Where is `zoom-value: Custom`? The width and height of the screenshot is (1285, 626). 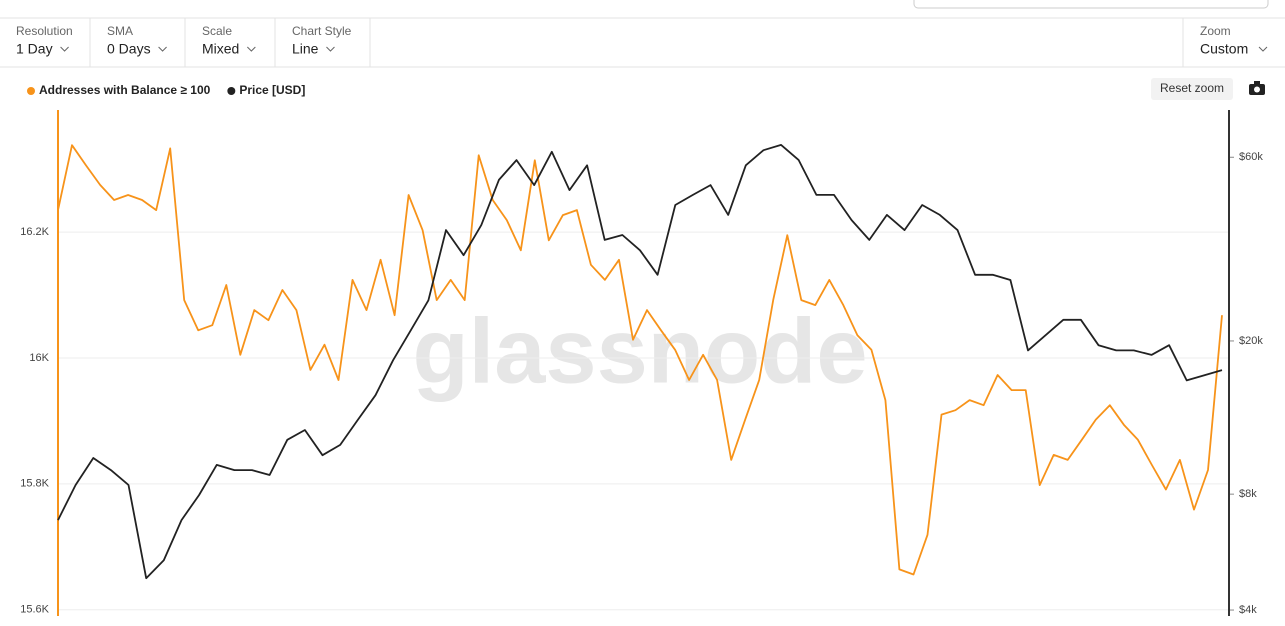 zoom-value: Custom is located at coordinates (1224, 49).